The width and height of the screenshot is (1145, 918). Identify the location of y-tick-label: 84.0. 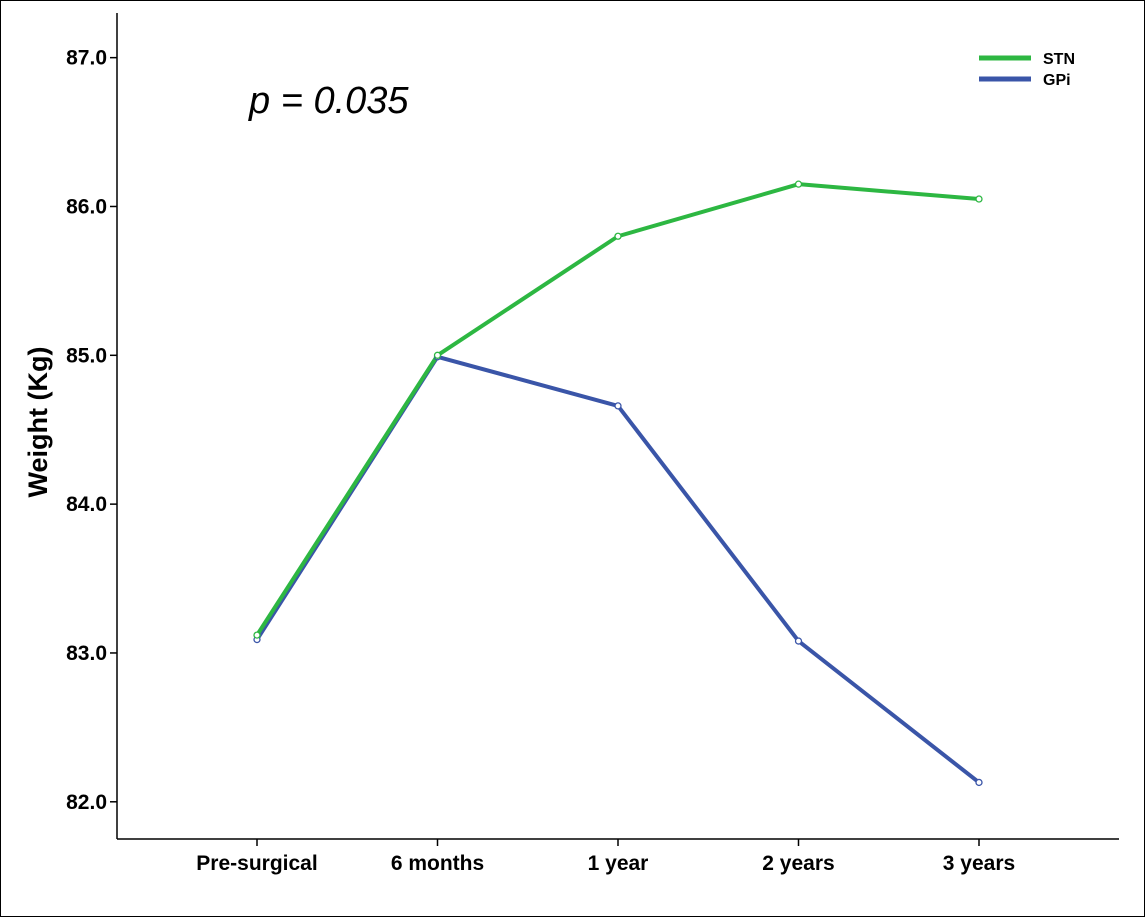
(86, 504).